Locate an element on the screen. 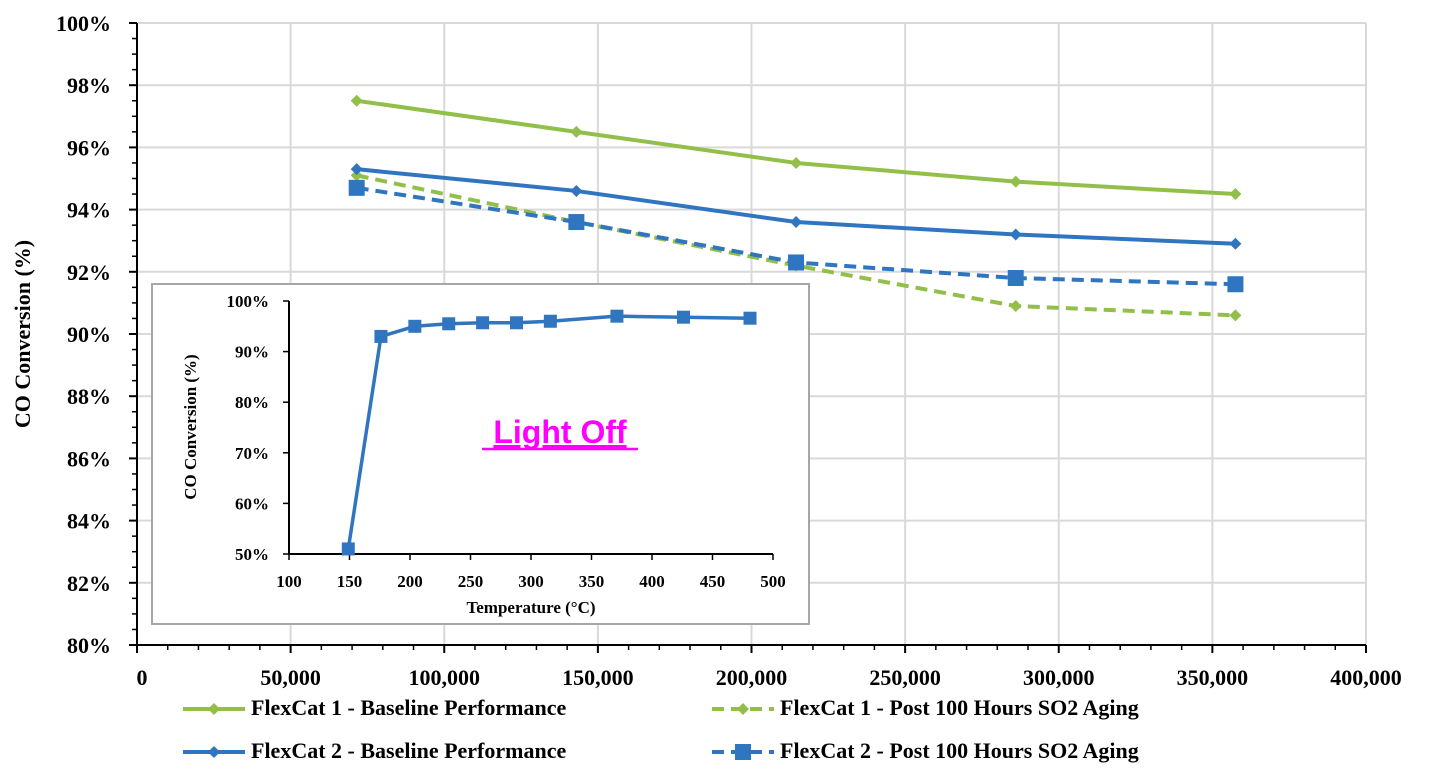 The height and width of the screenshot is (772, 1429). y-tick-label: 98% is located at coordinates (89, 85).